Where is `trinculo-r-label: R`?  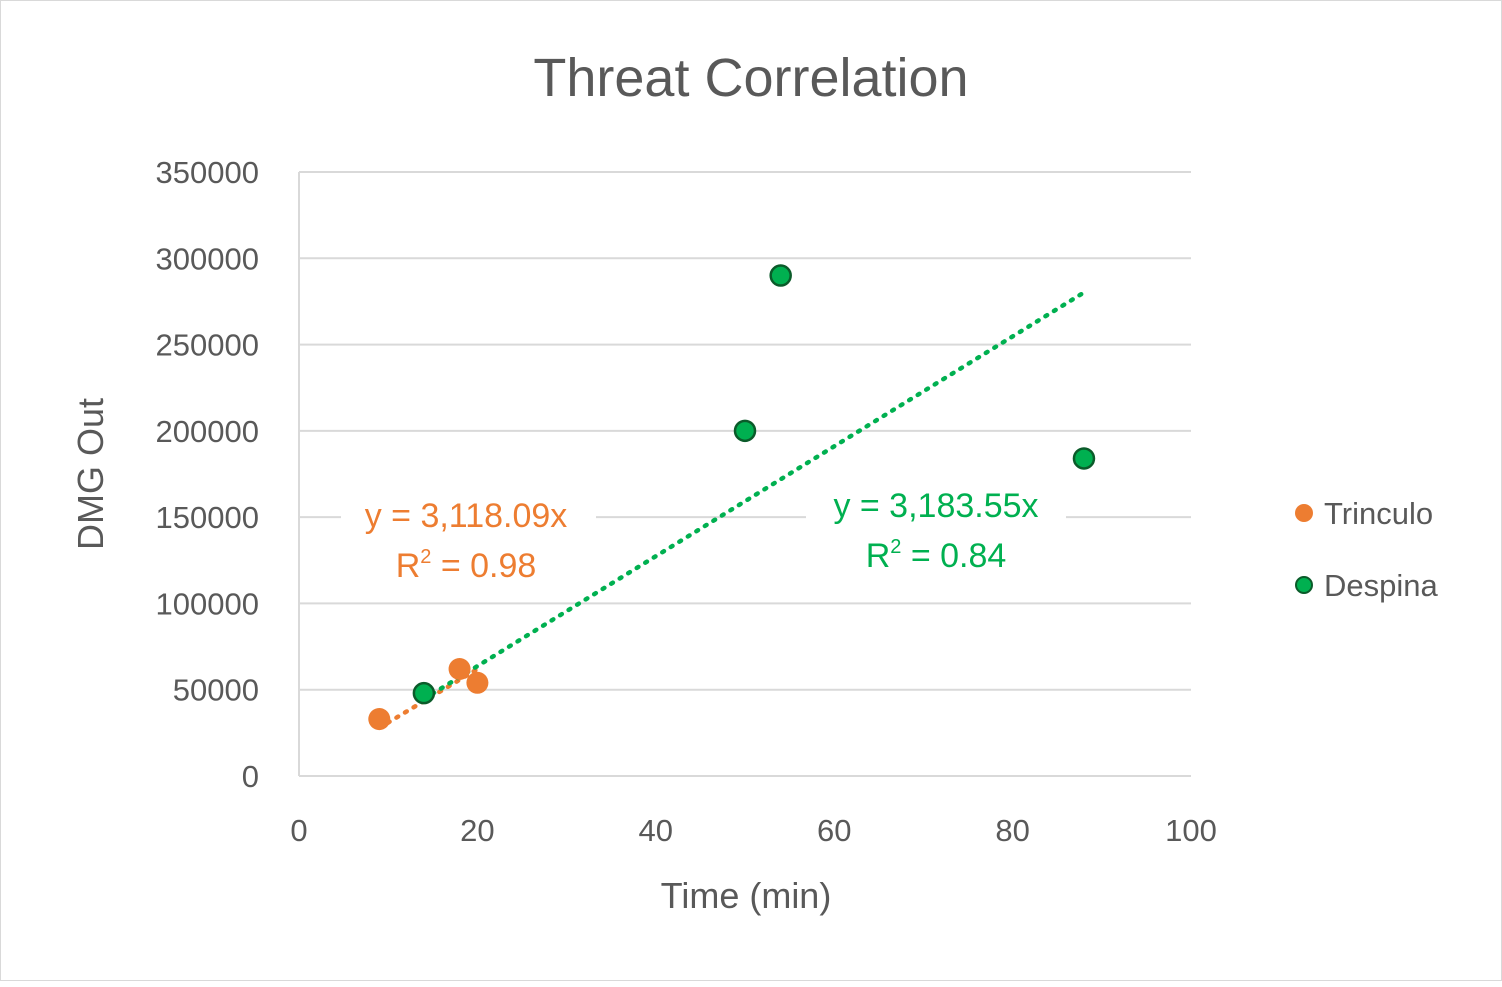
trinculo-r-label: R is located at coordinates (408, 566).